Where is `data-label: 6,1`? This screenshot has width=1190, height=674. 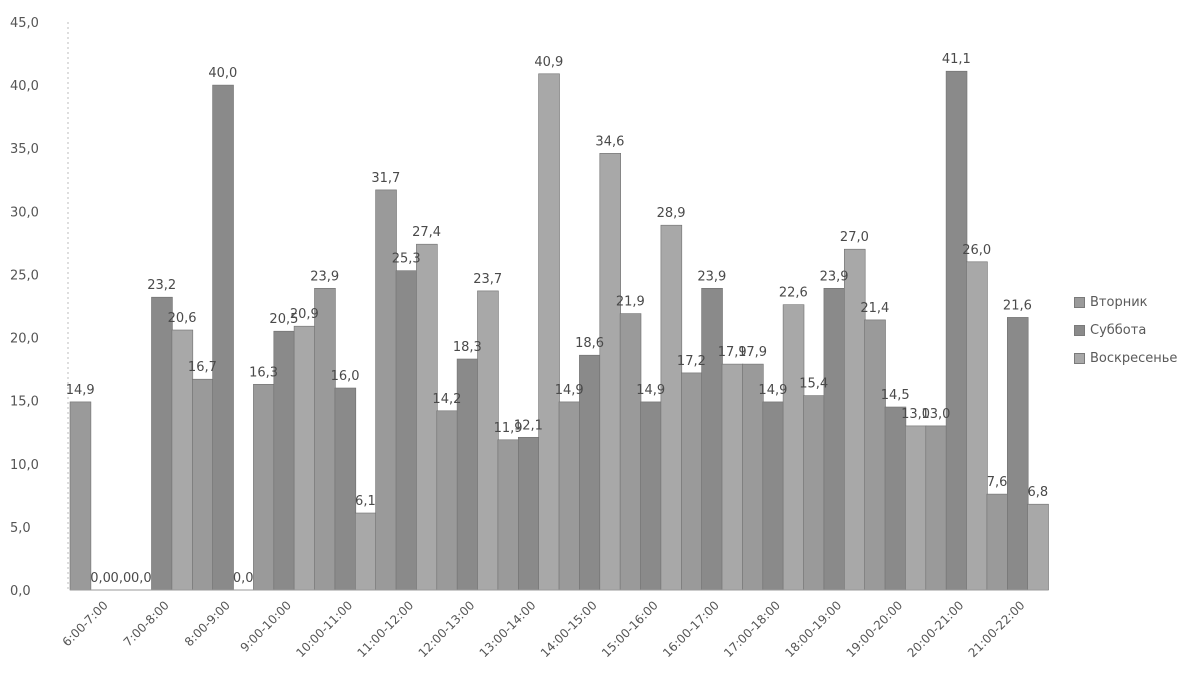 data-label: 6,1 is located at coordinates (365, 501).